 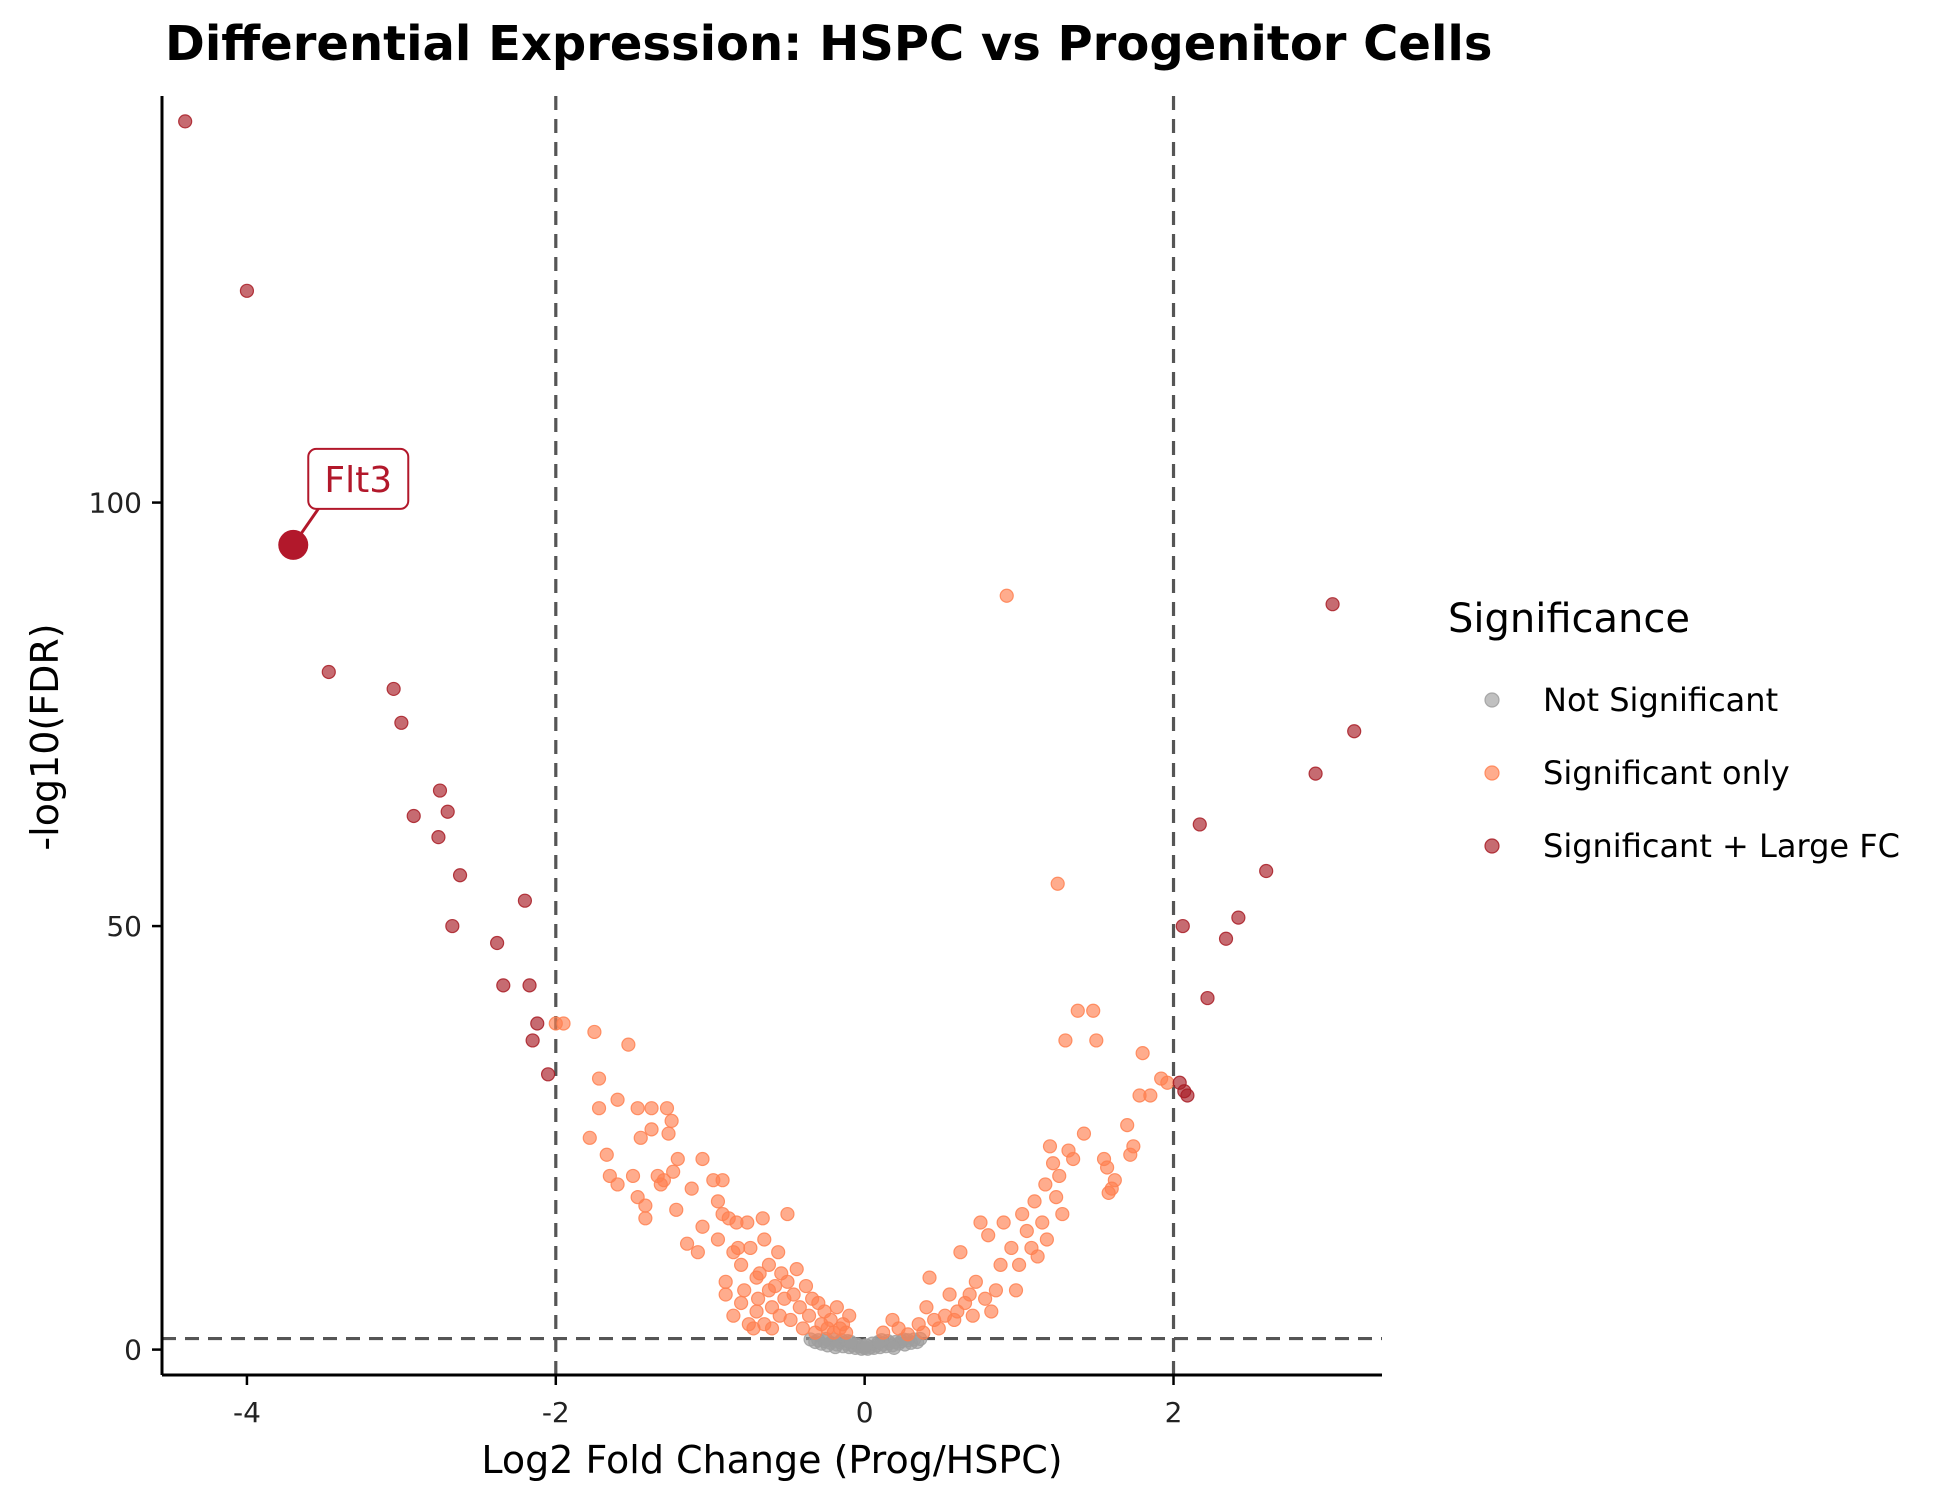 I want to click on y-tick-label: 0, so click(x=133, y=1350).